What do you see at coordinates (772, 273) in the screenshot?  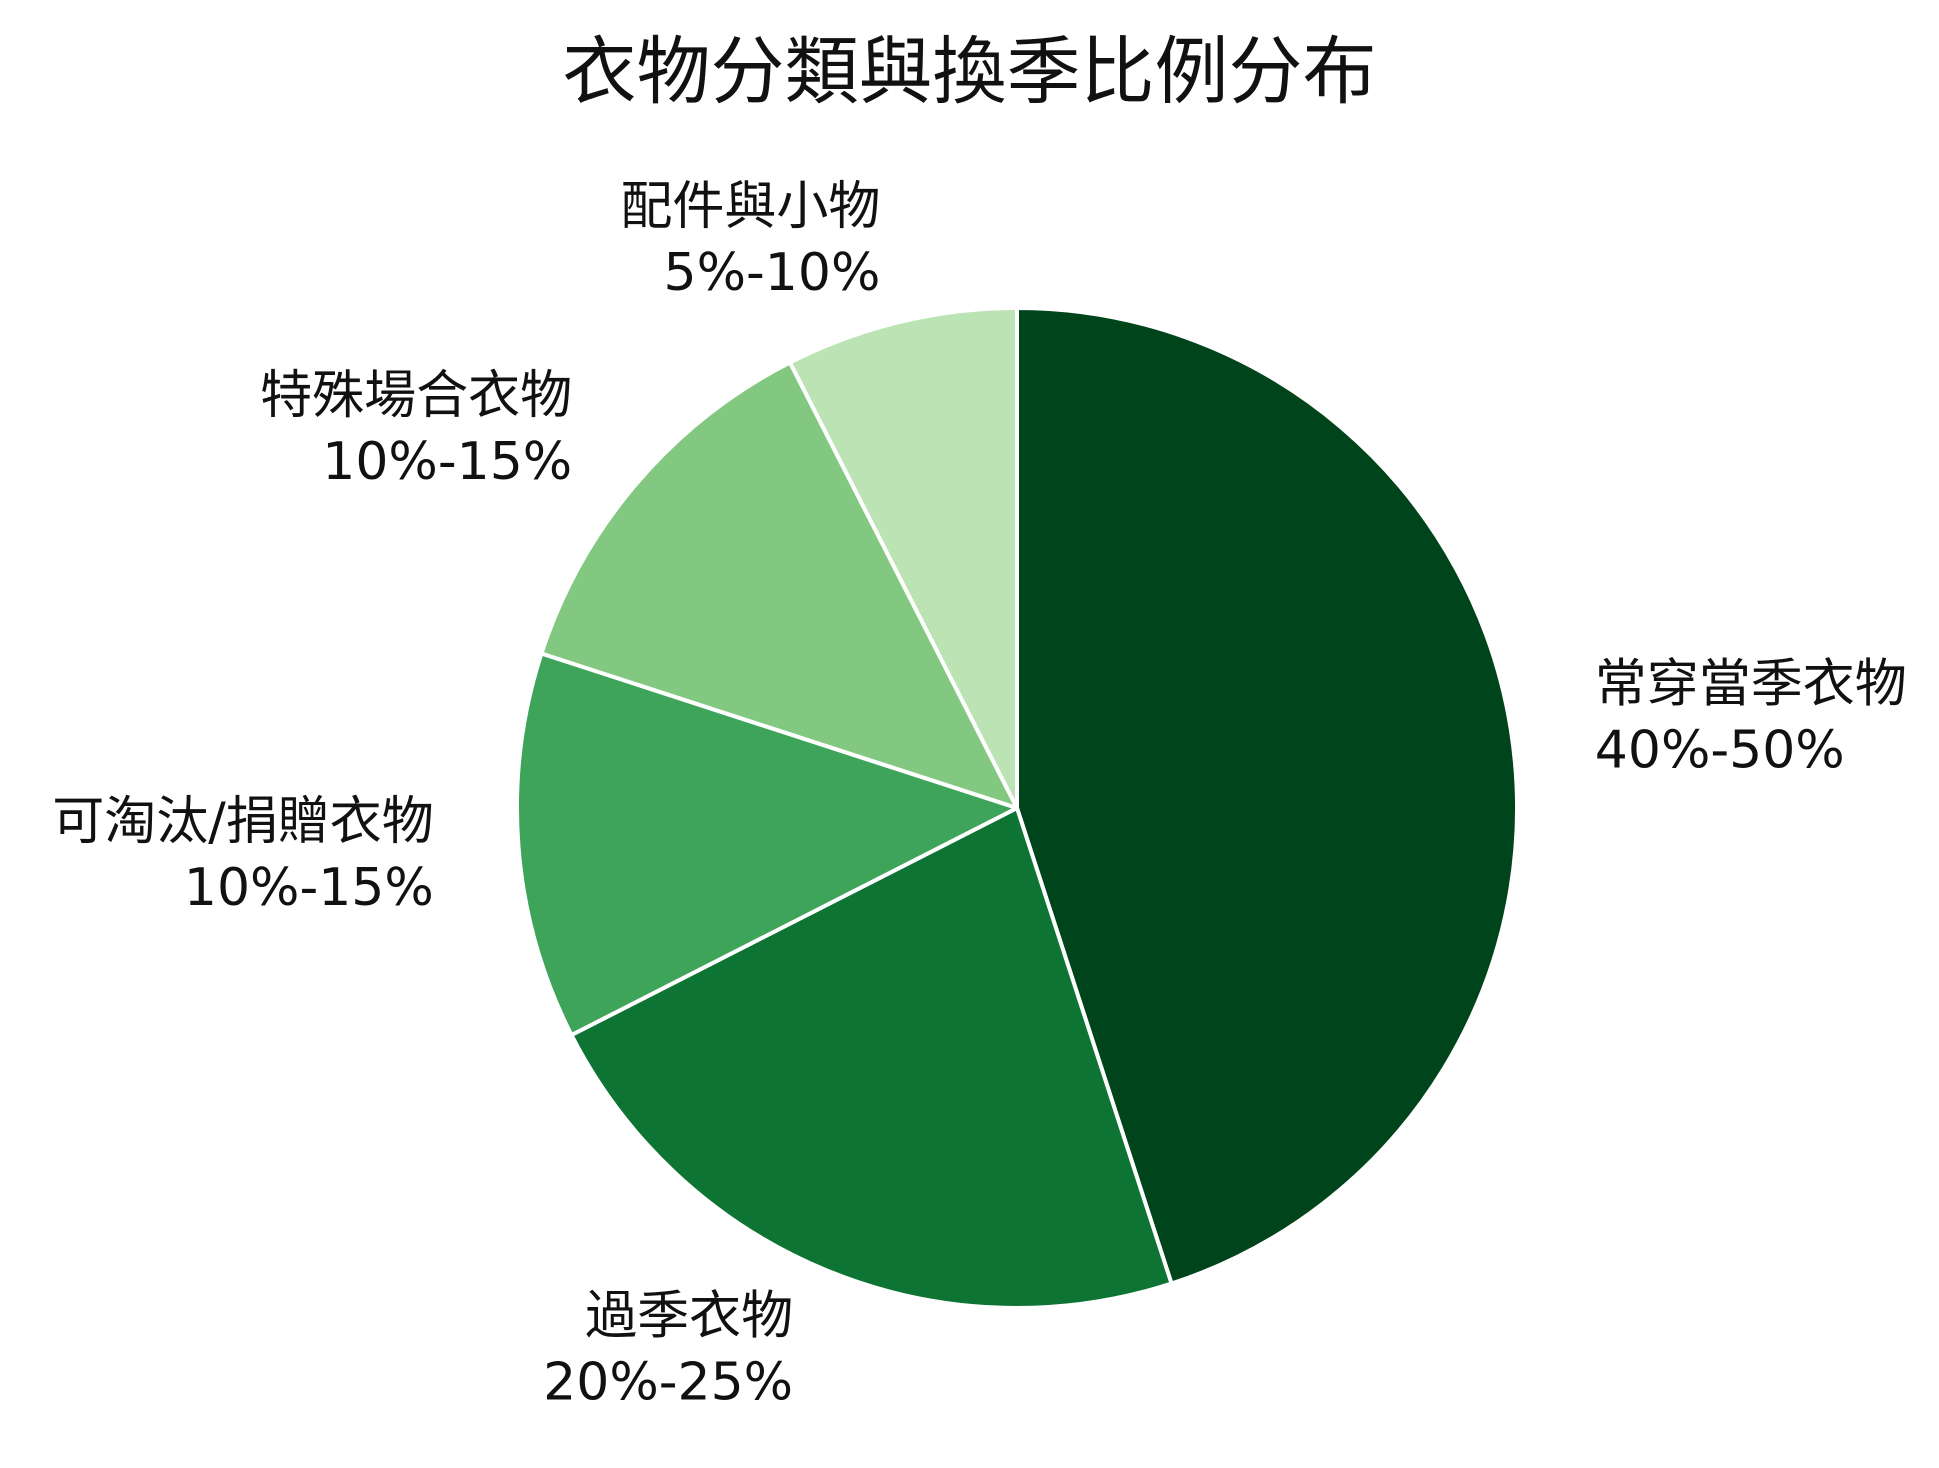 I see `slice-value-label-4: 5%-10%` at bounding box center [772, 273].